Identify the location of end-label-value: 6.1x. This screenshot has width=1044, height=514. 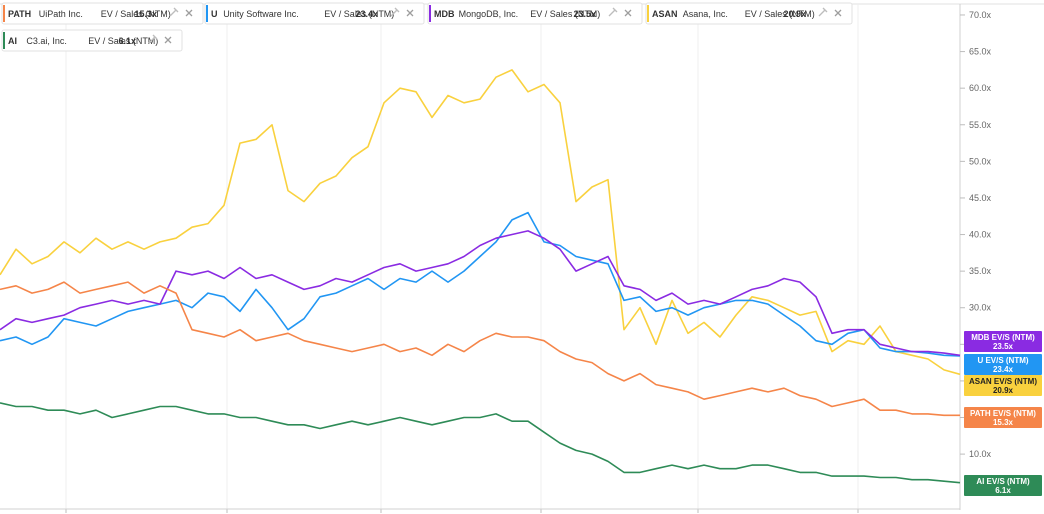
(1003, 490).